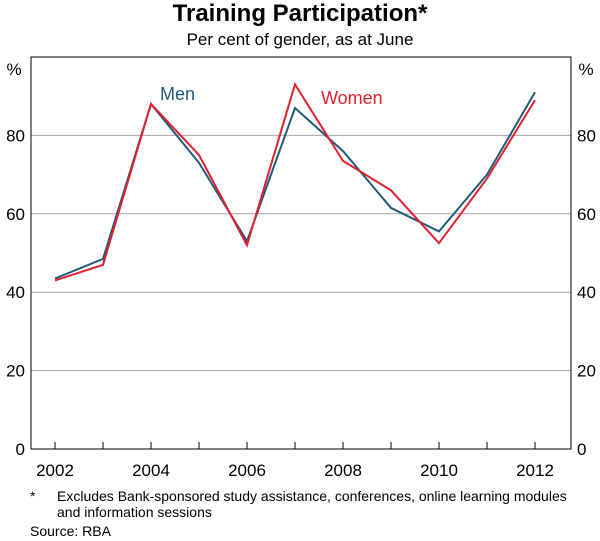  What do you see at coordinates (581, 449) in the screenshot?
I see `y-tick-label-right-0: 0` at bounding box center [581, 449].